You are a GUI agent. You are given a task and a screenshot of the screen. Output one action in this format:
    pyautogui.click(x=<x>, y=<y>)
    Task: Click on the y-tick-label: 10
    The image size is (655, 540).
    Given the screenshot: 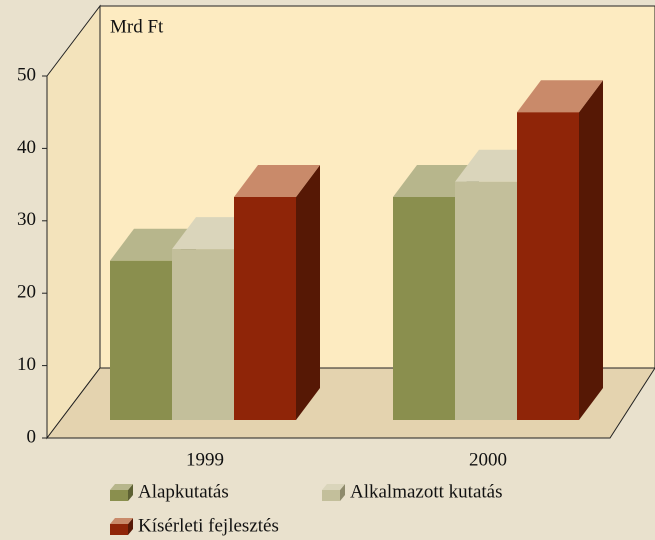 What is the action you would take?
    pyautogui.click(x=26, y=364)
    